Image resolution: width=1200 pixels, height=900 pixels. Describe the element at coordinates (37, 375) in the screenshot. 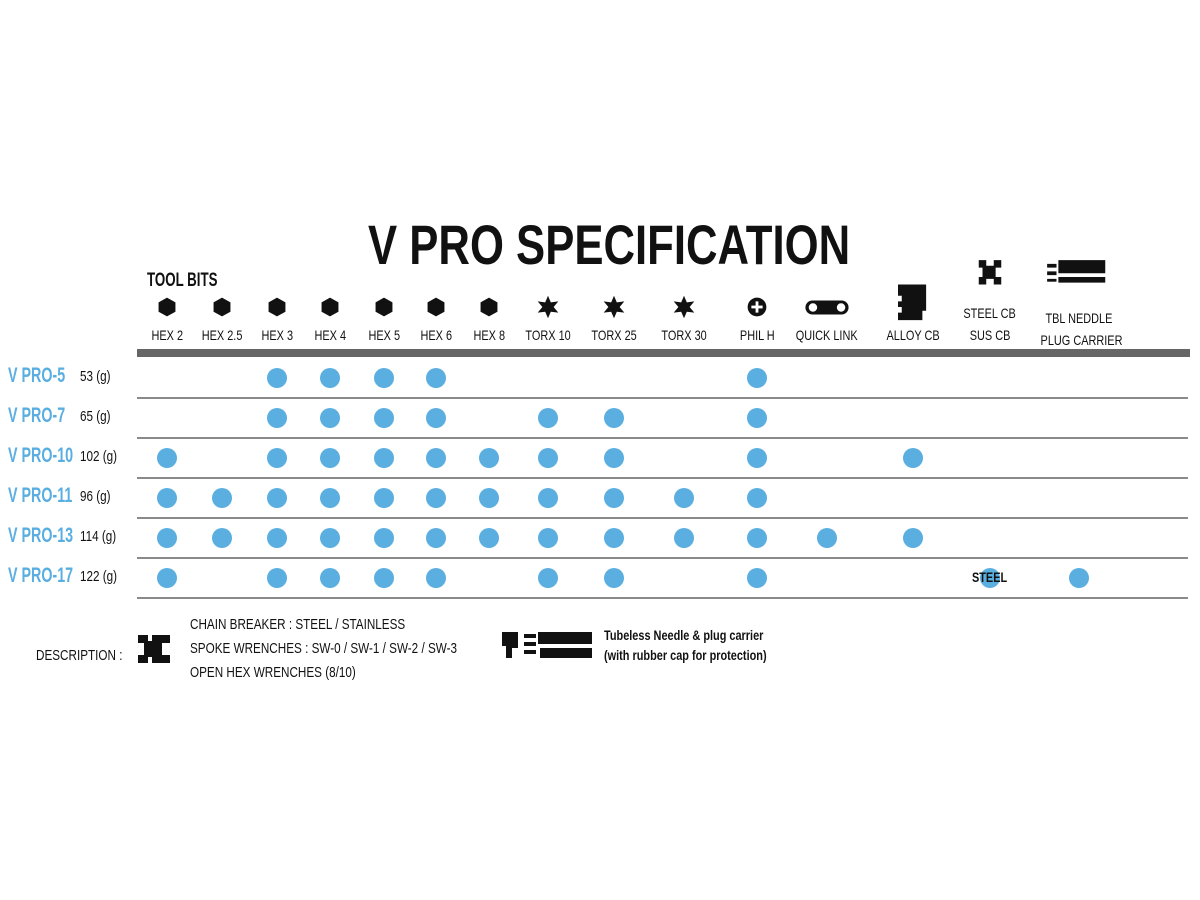

I see `model-name: V PRO-5` at that location.